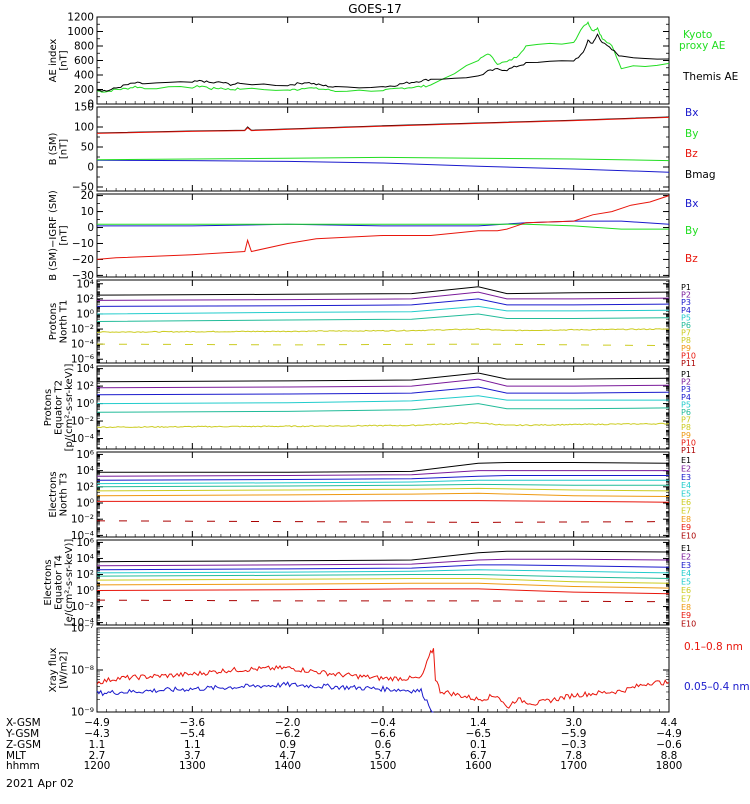 Image resolution: width=750 pixels, height=804 pixels. I want to click on x-row-value: −4.3, so click(97, 734).